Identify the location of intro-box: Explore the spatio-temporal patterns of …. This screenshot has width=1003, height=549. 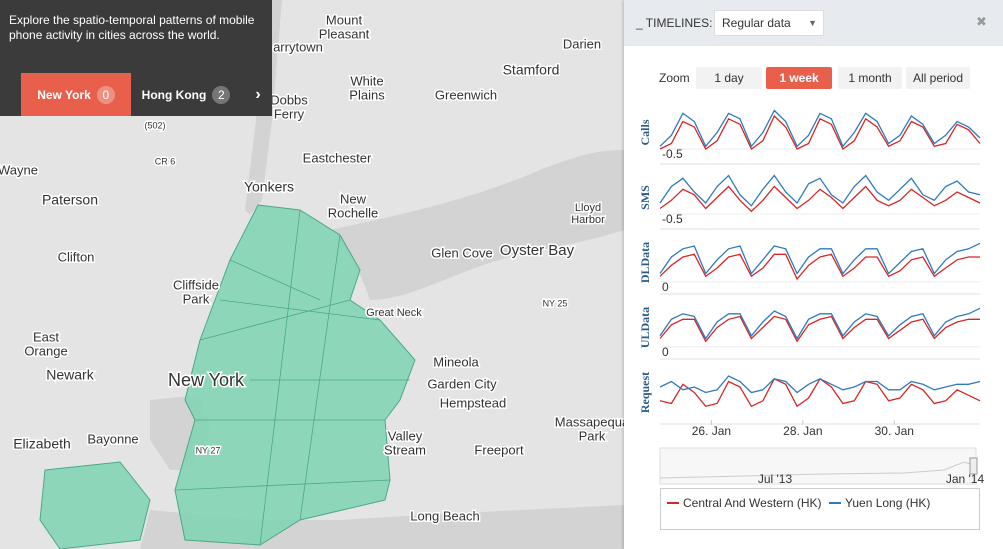
(136, 58).